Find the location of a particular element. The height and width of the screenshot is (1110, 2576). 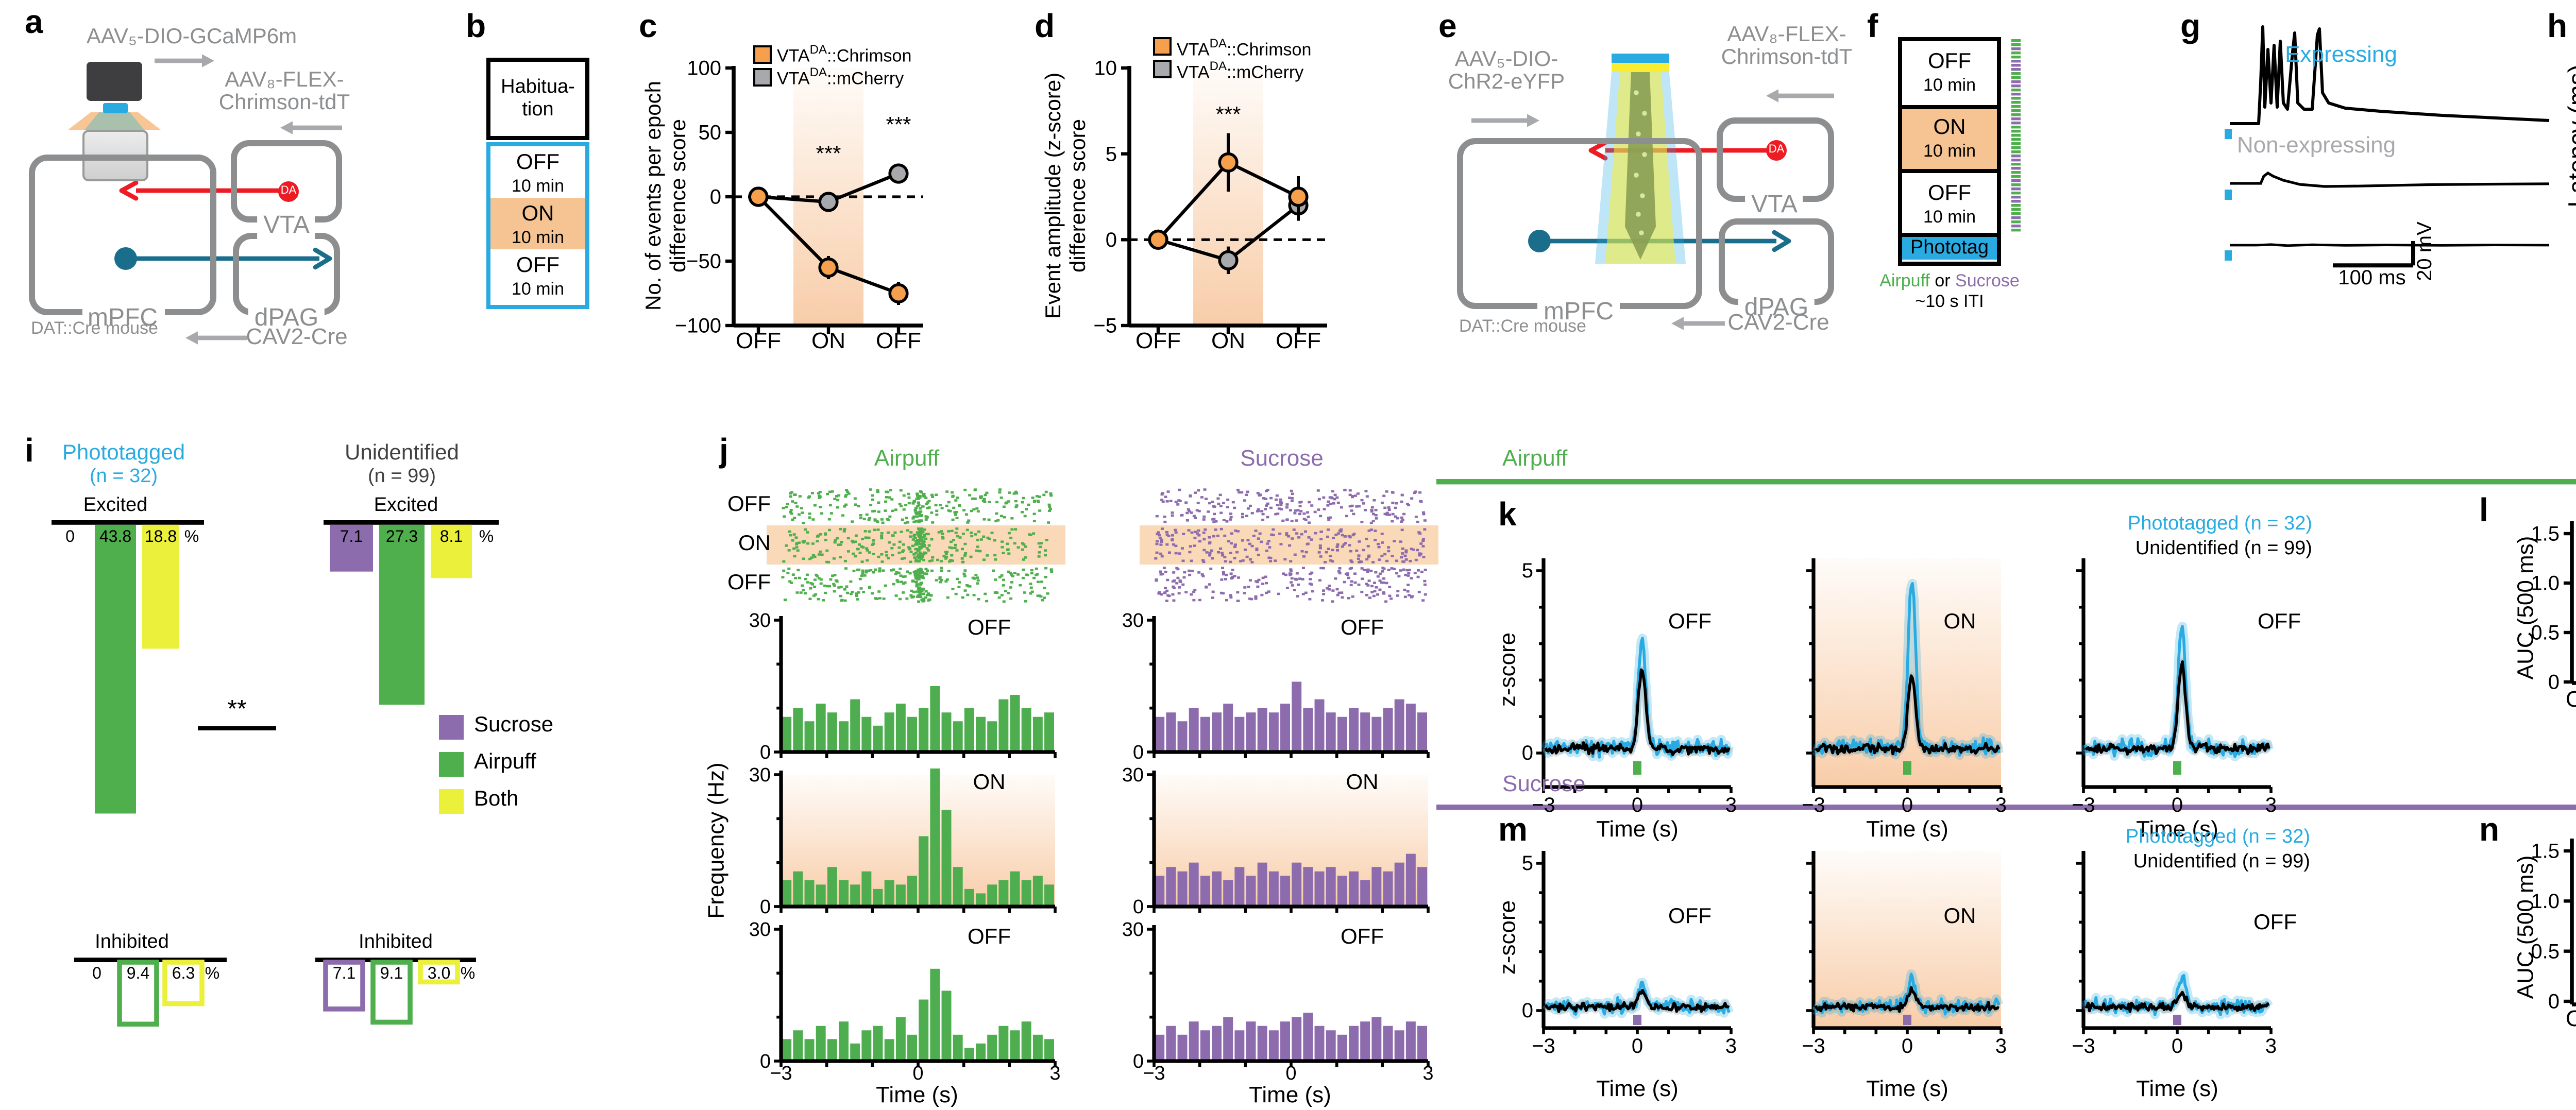

virus-chr2-label-1: AAV₅-DIO- is located at coordinates (1506, 59).